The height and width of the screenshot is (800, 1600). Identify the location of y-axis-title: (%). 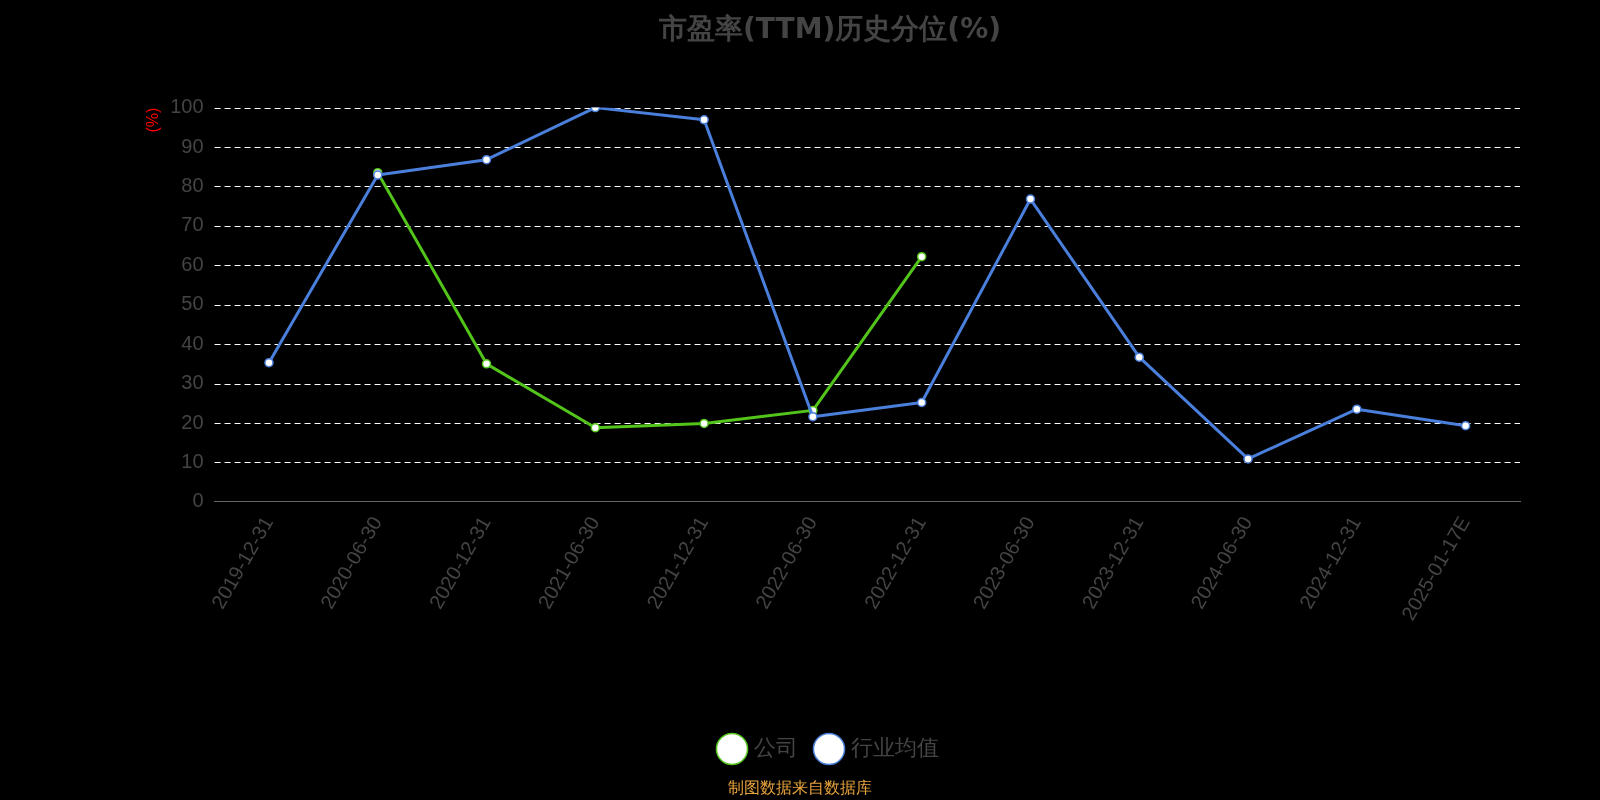
(153, 120).